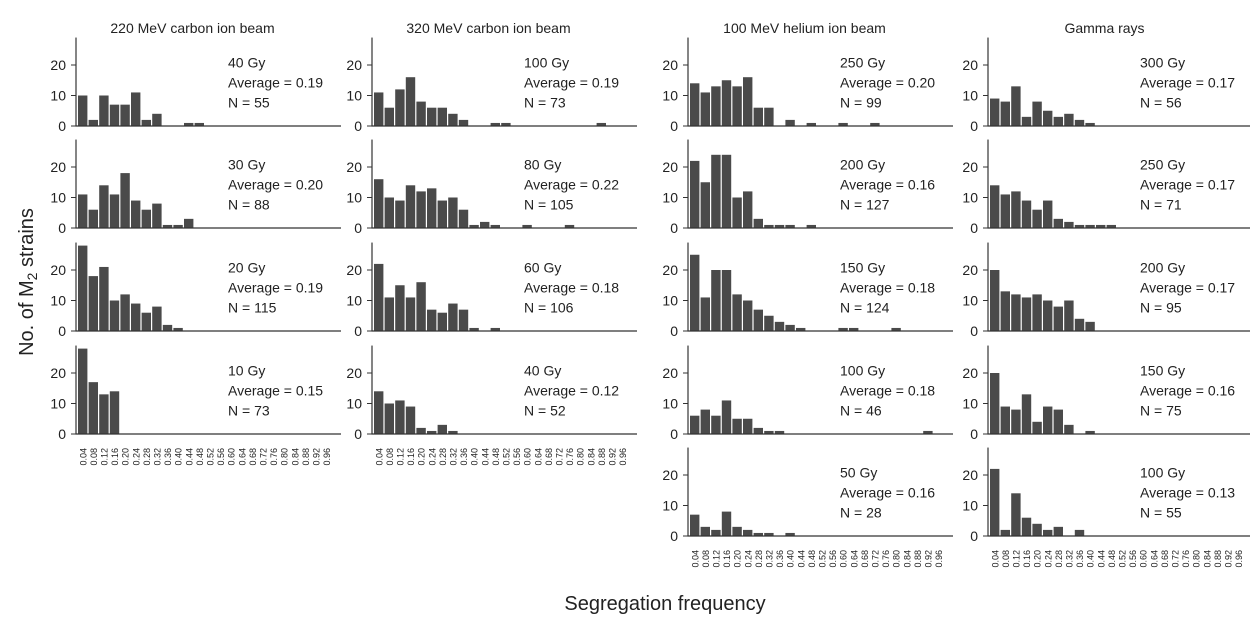 Image resolution: width=1250 pixels, height=623 pixels. What do you see at coordinates (454, 457) in the screenshot?
I see `x-tick-label: 0.32` at bounding box center [454, 457].